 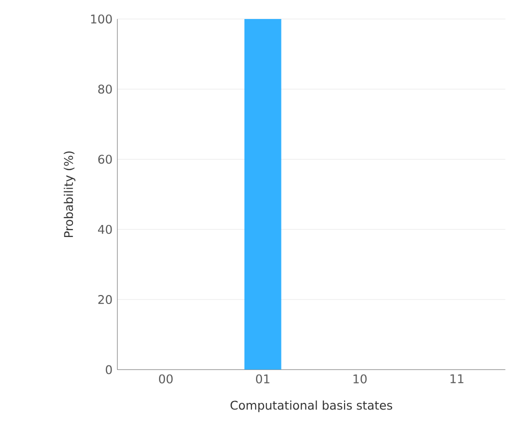 What do you see at coordinates (105, 159) in the screenshot?
I see `y-tick-label: 60` at bounding box center [105, 159].